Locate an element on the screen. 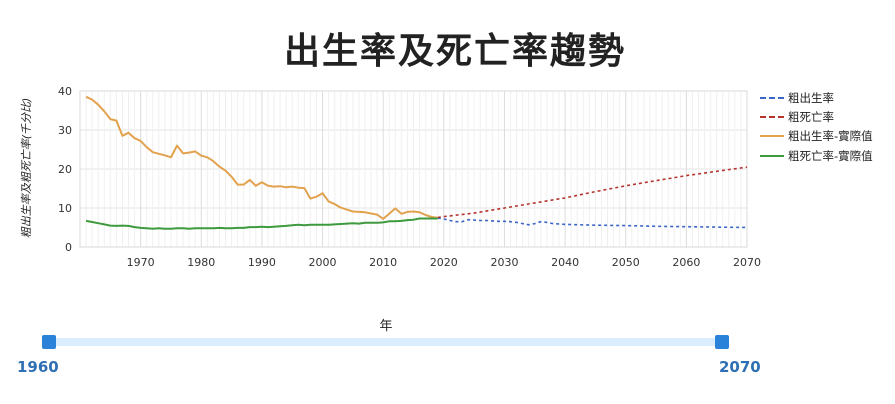  legend-item-birth-projected: 粗出生率 is located at coordinates (816, 97).